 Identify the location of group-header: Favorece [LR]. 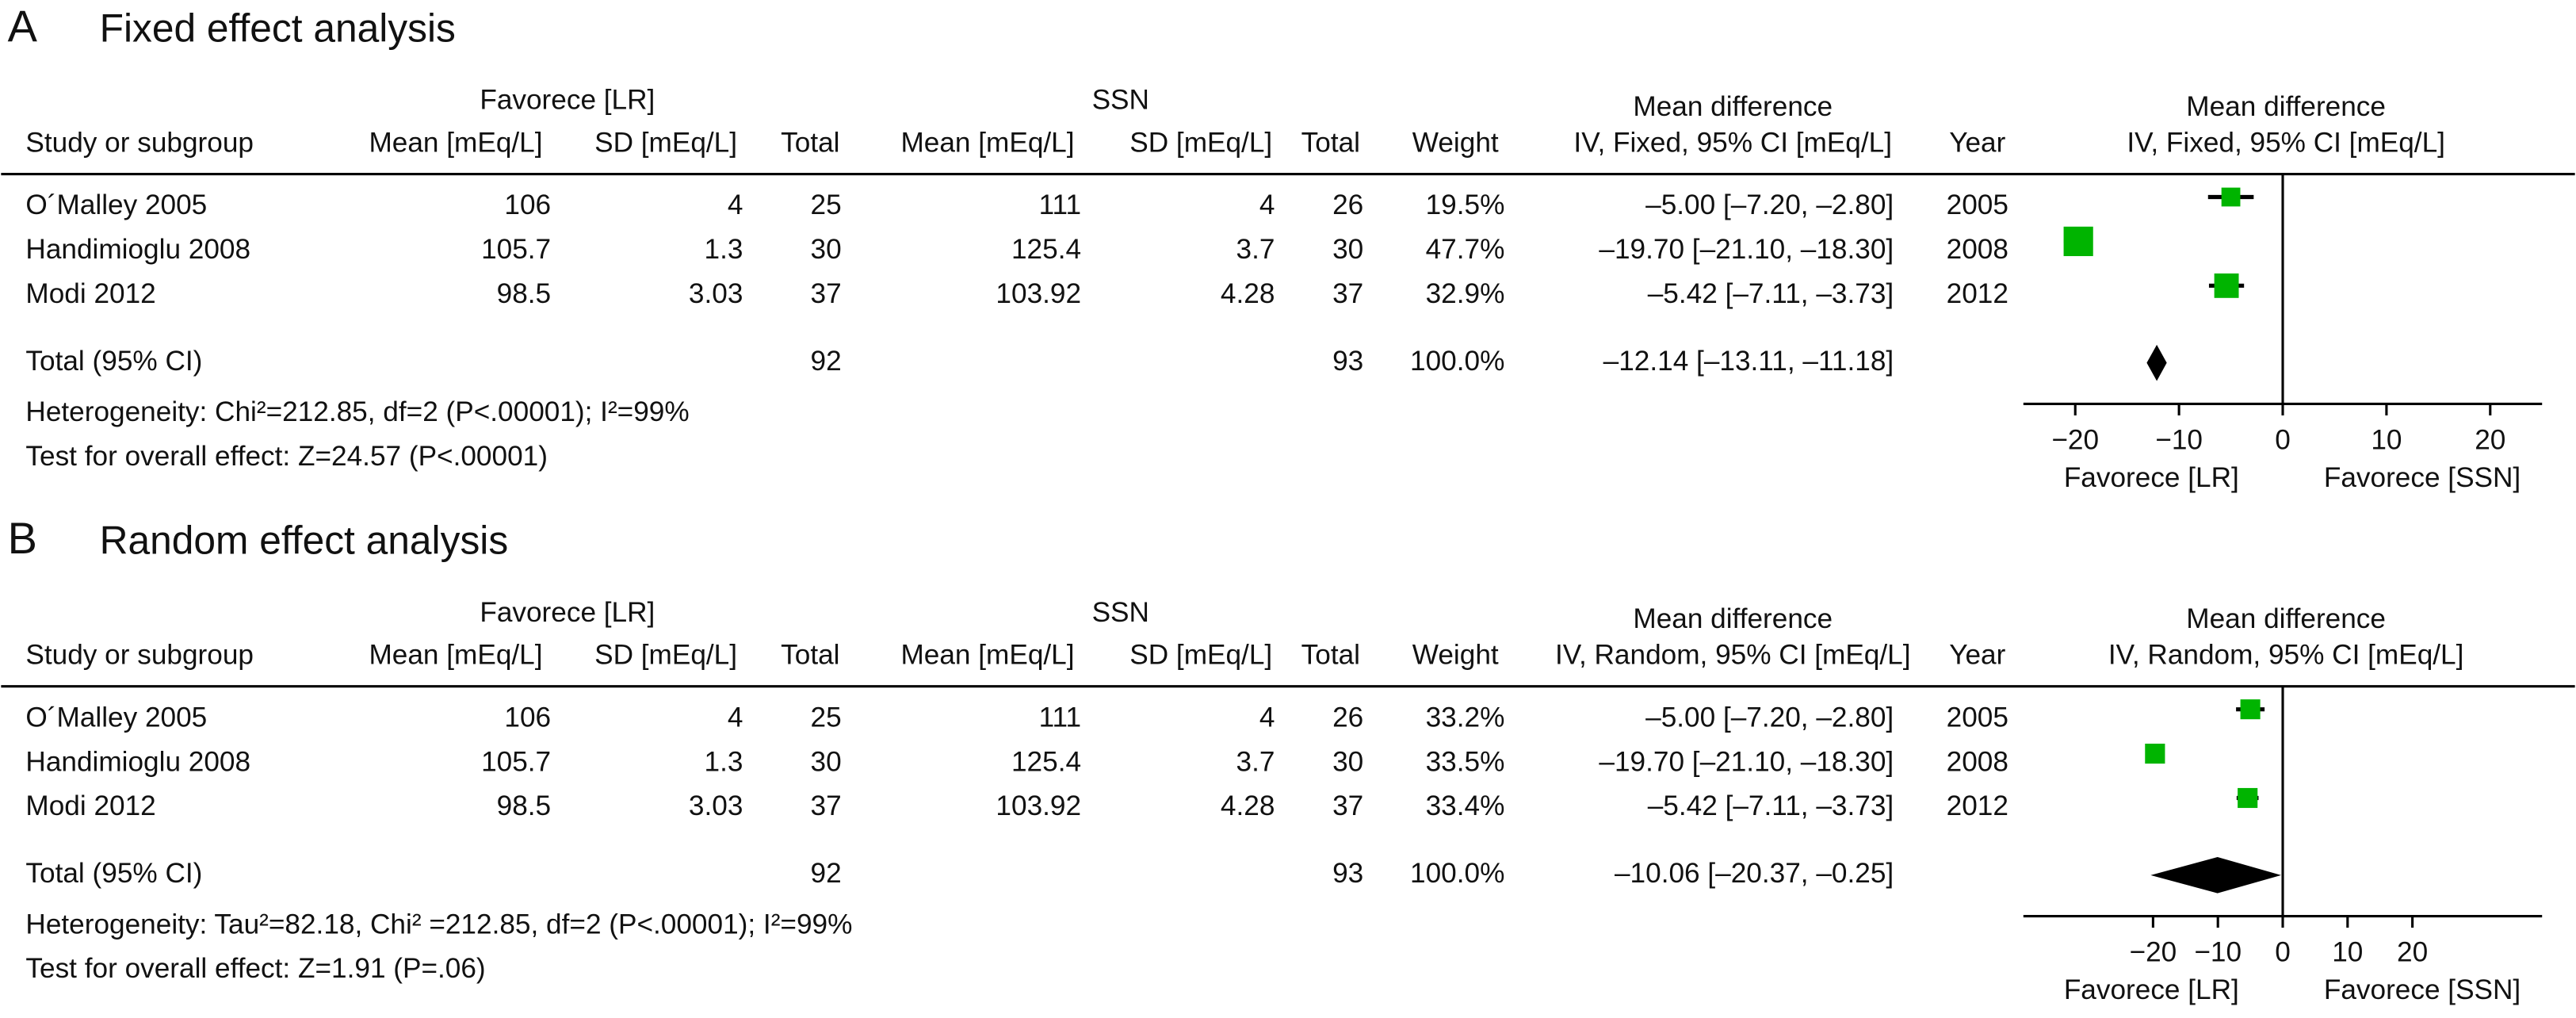
(567, 100).